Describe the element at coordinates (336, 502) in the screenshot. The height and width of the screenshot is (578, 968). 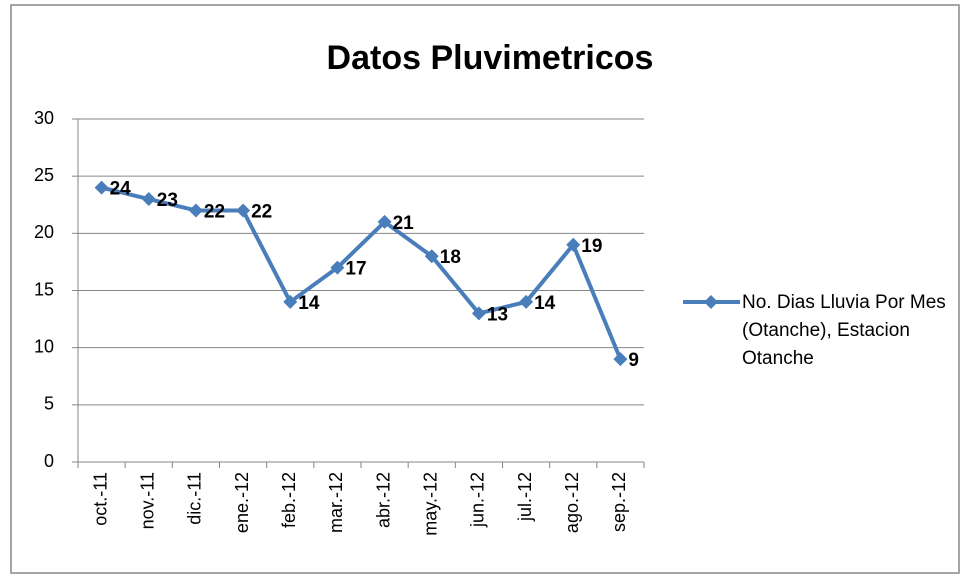
I see `x-tick-label: mar.-12` at that location.